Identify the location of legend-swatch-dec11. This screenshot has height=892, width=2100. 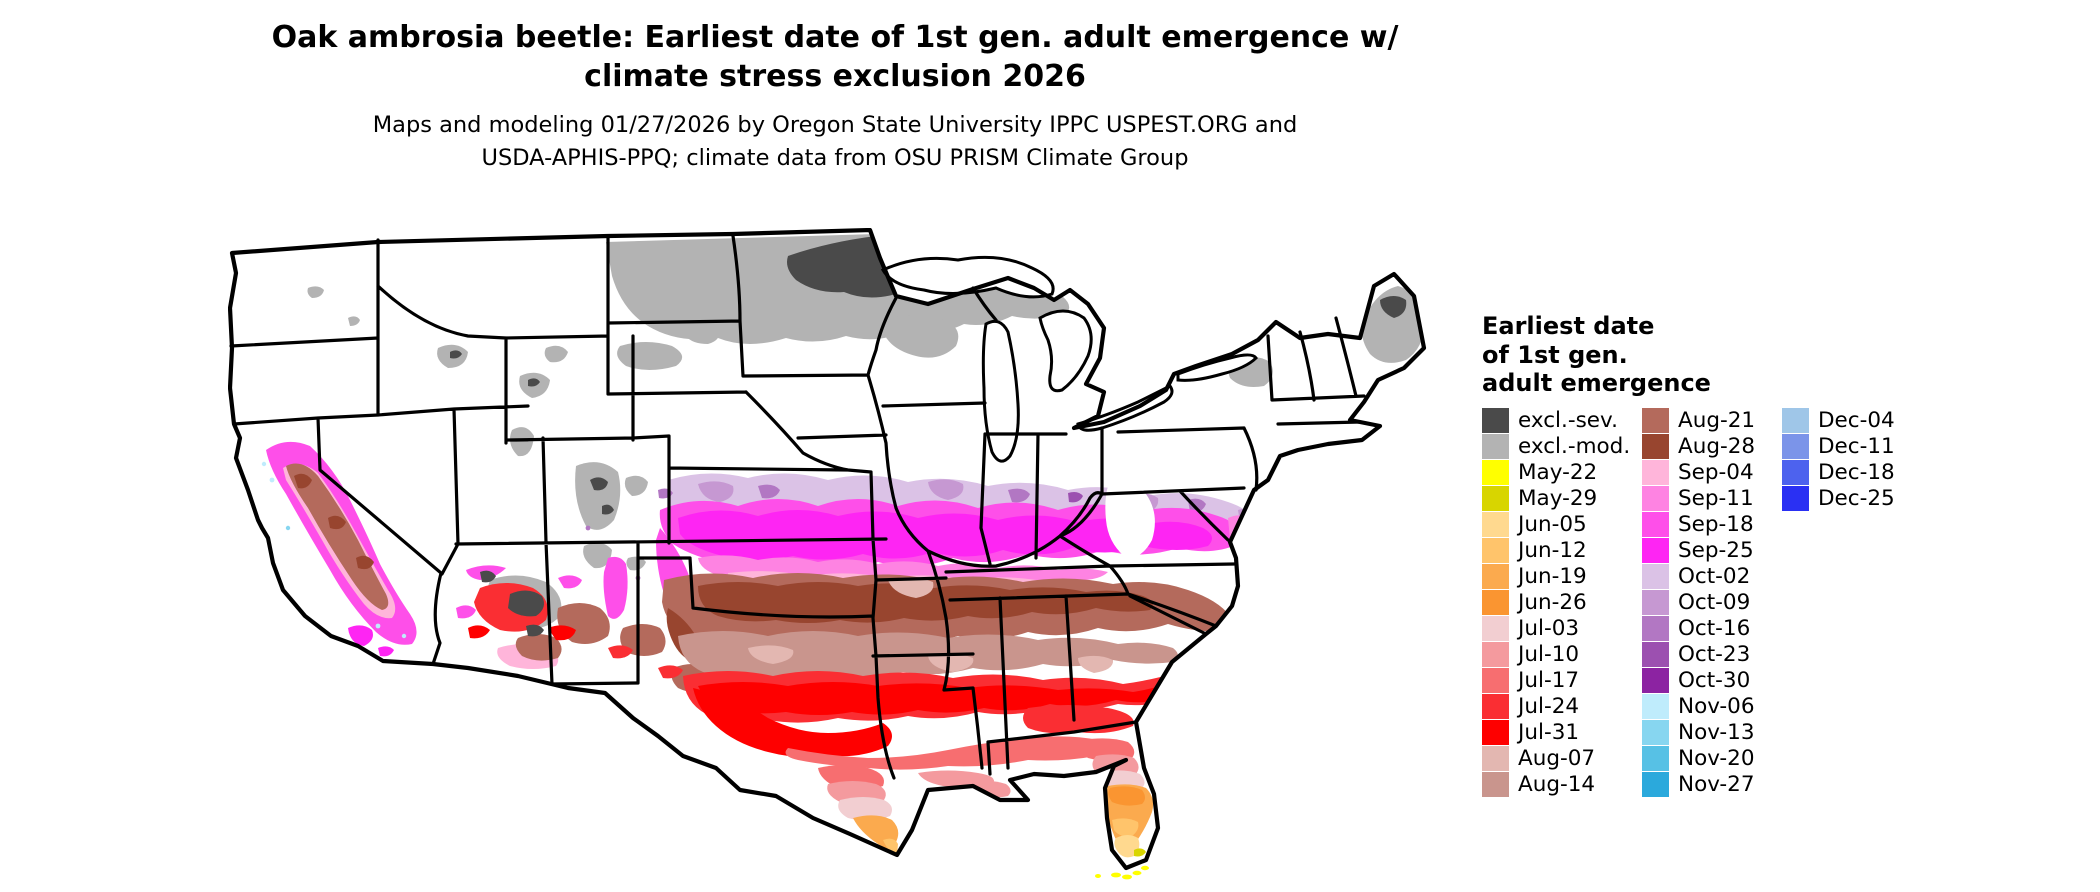
(1795, 446).